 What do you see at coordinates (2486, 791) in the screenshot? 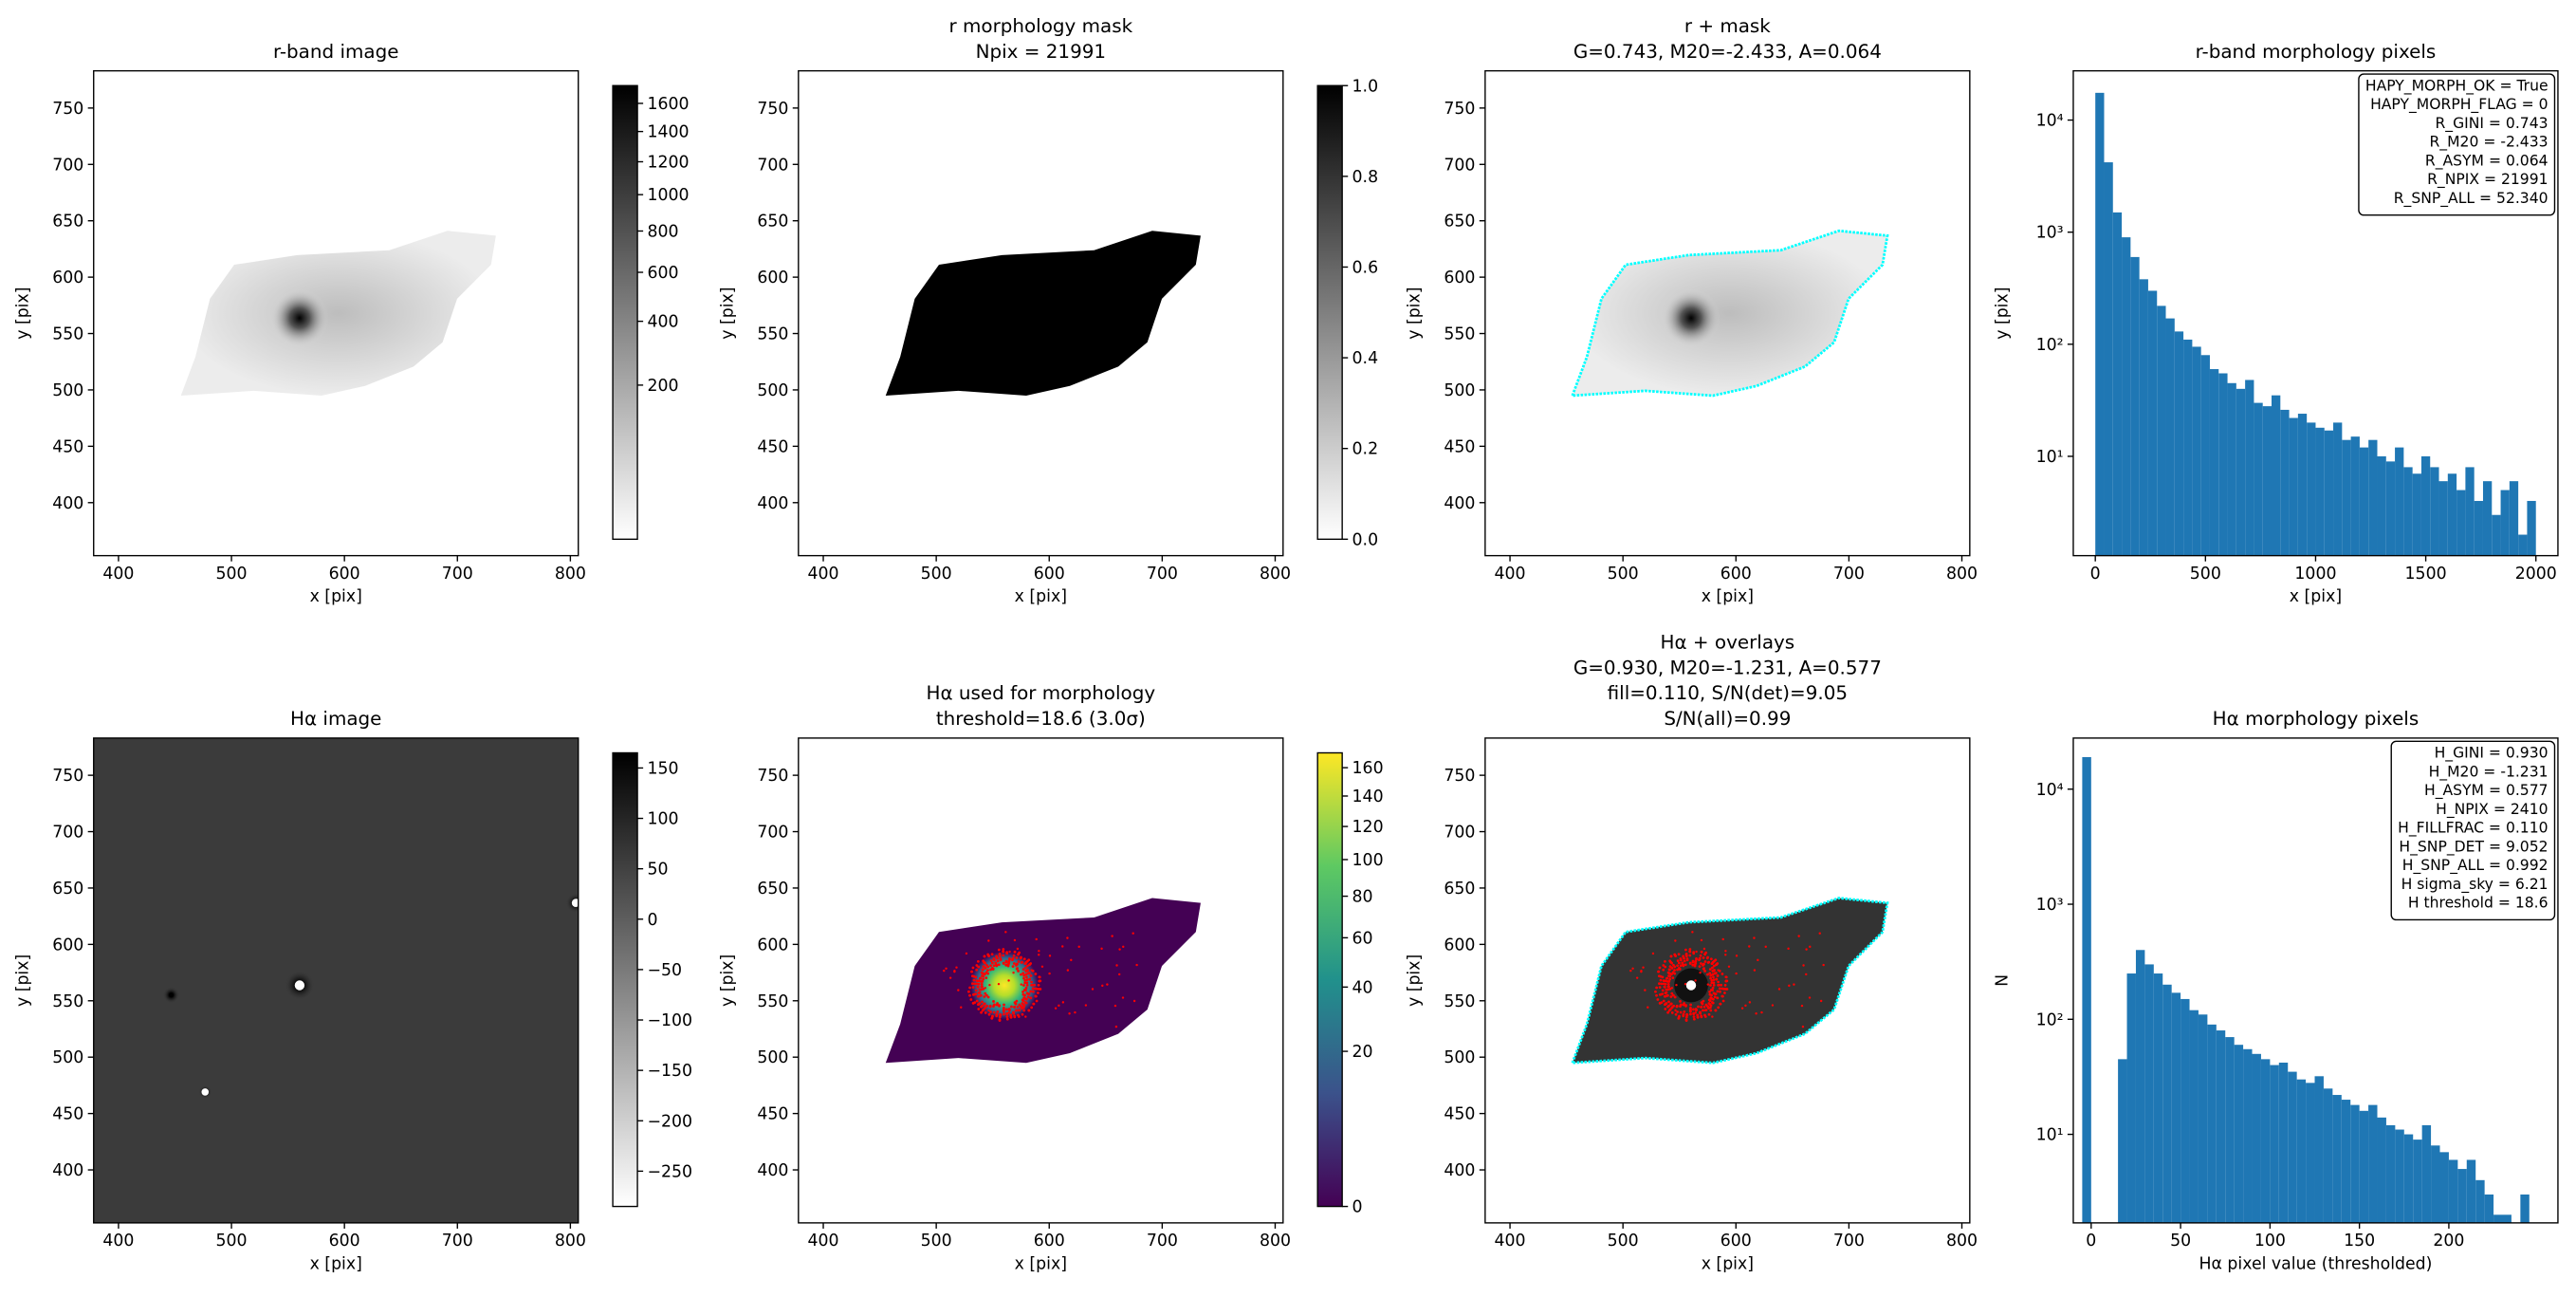
I see `annotation-line: H_ASYM = 0.577` at bounding box center [2486, 791].